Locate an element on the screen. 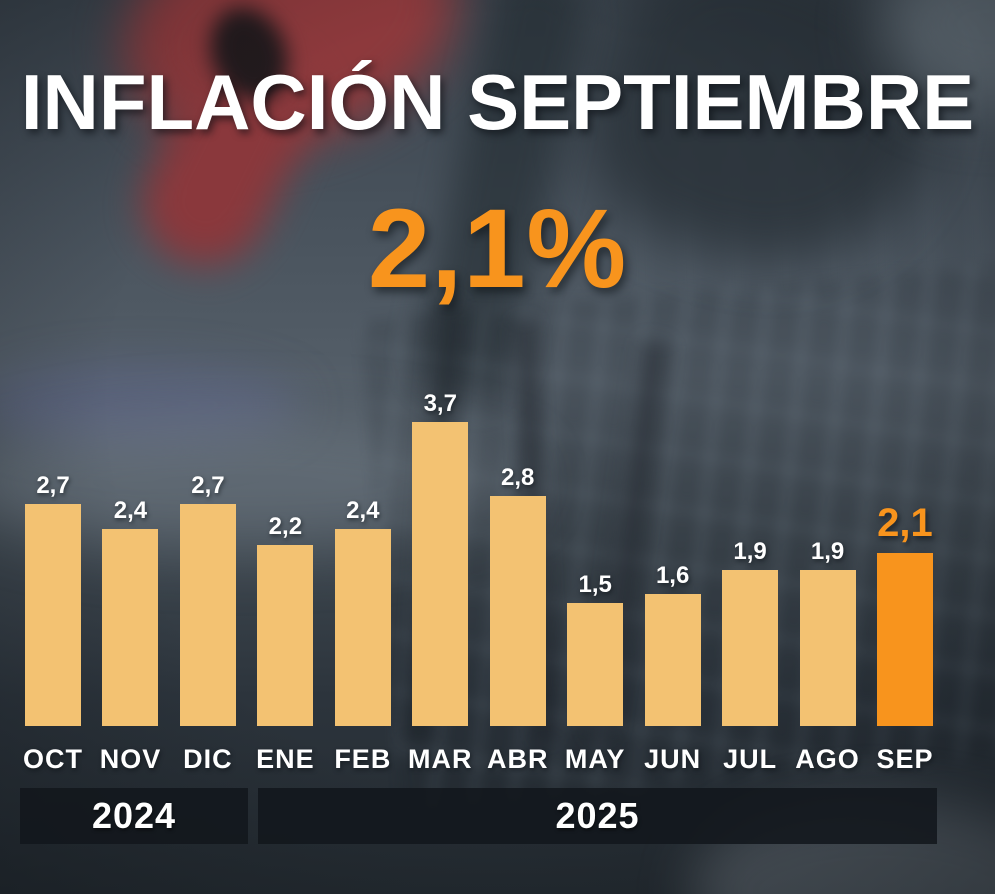  purple-shelf-blur-decor is located at coordinates (150, 405).